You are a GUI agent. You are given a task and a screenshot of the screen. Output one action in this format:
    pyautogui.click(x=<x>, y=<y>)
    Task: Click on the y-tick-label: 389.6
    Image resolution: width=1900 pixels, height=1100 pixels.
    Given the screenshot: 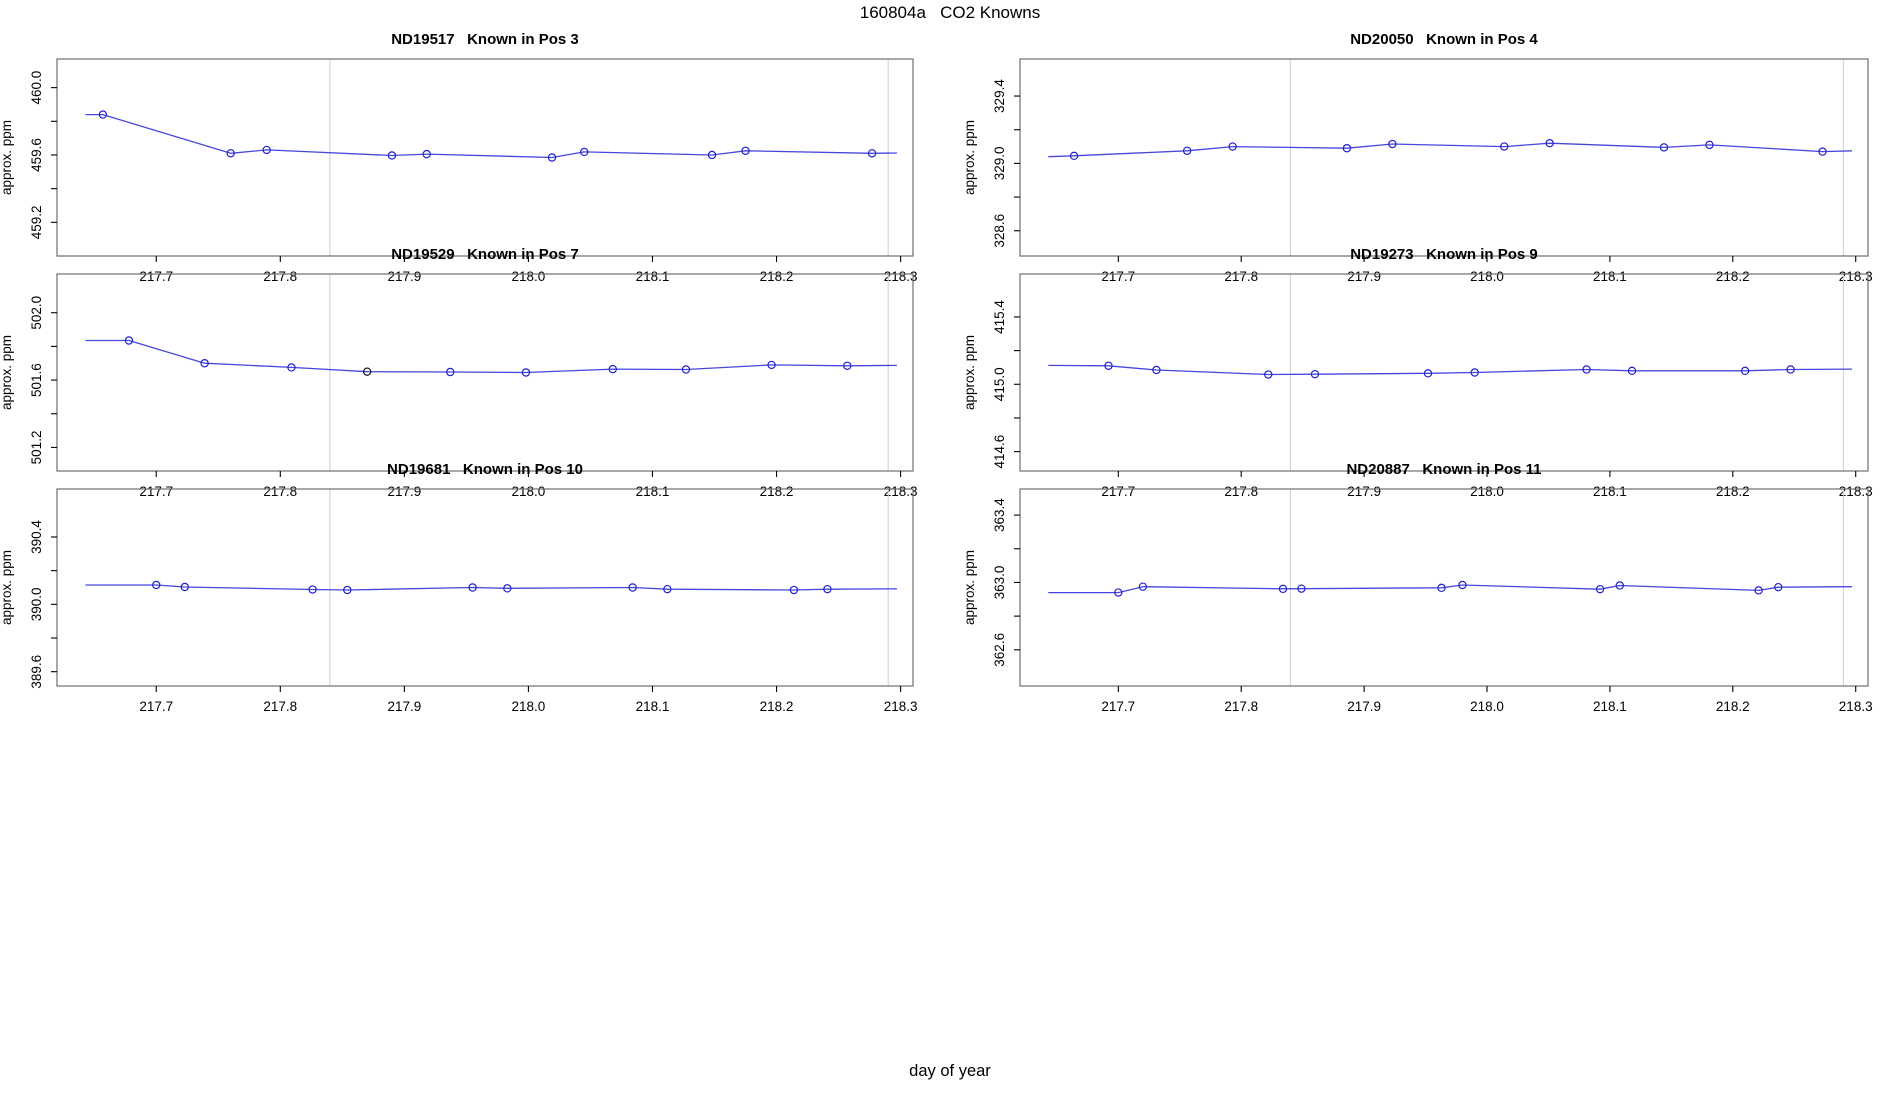 What is the action you would take?
    pyautogui.click(x=36, y=672)
    